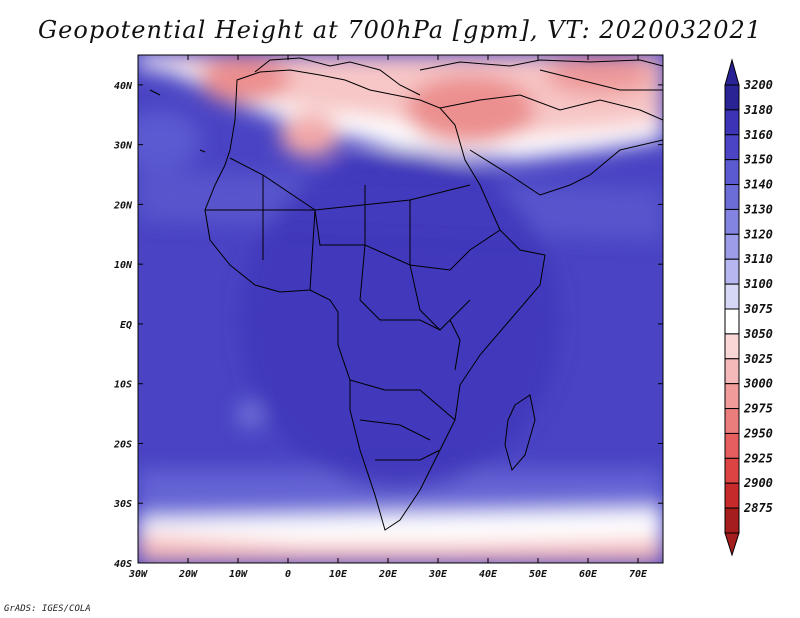 Image resolution: width=800 pixels, height=618 pixels. What do you see at coordinates (758, 458) in the screenshot?
I see `colorbar-label: 2925` at bounding box center [758, 458].